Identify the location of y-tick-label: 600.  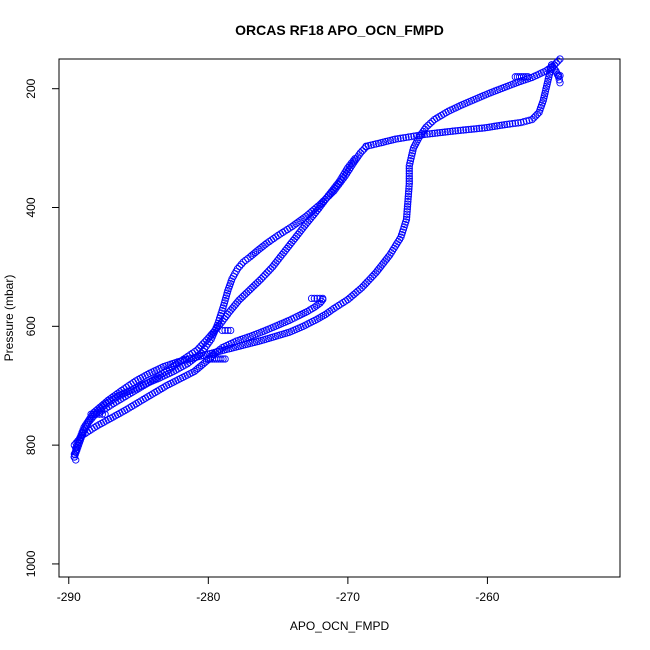
(31, 326).